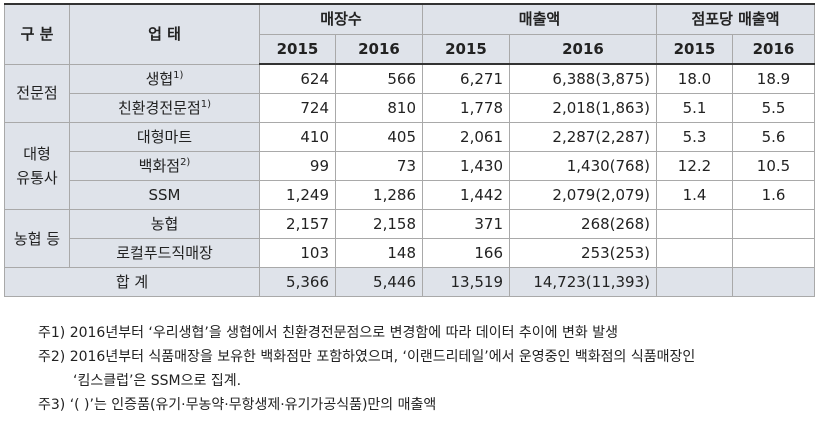  Describe the element at coordinates (694, 108) in the screenshot. I see `per-store-2015: 5.1` at that location.